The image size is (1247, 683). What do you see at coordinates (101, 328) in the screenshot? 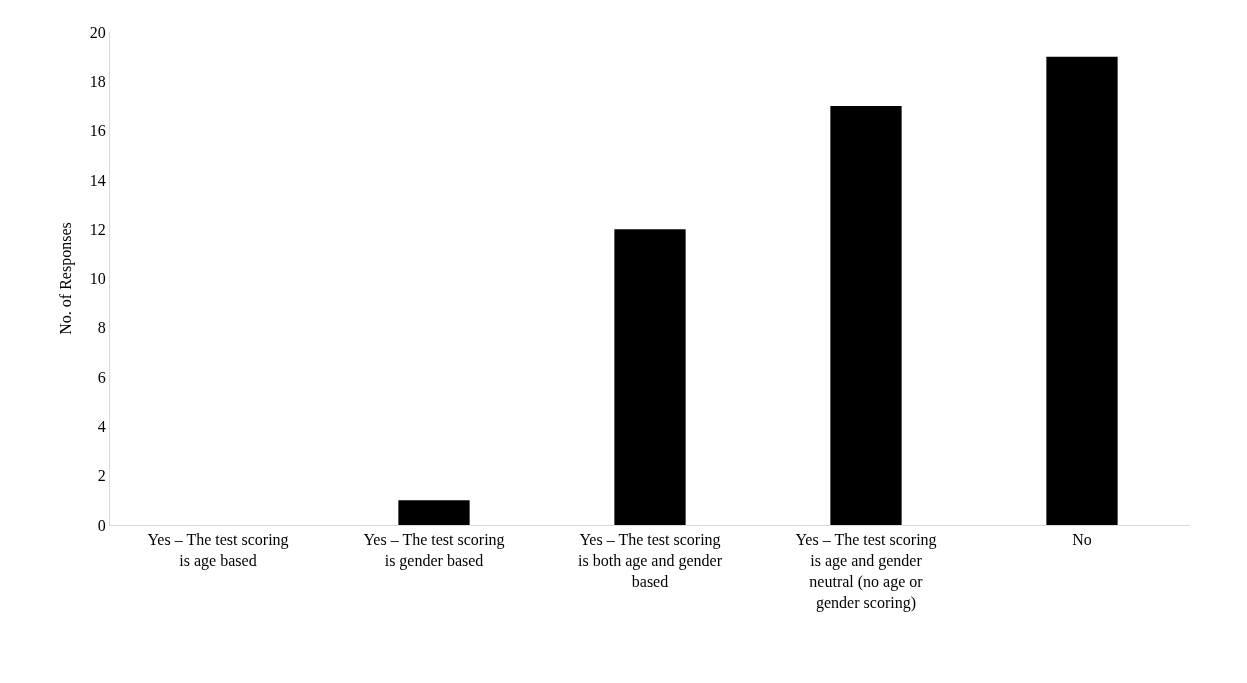
I see `y-tick-label: 8` at bounding box center [101, 328].